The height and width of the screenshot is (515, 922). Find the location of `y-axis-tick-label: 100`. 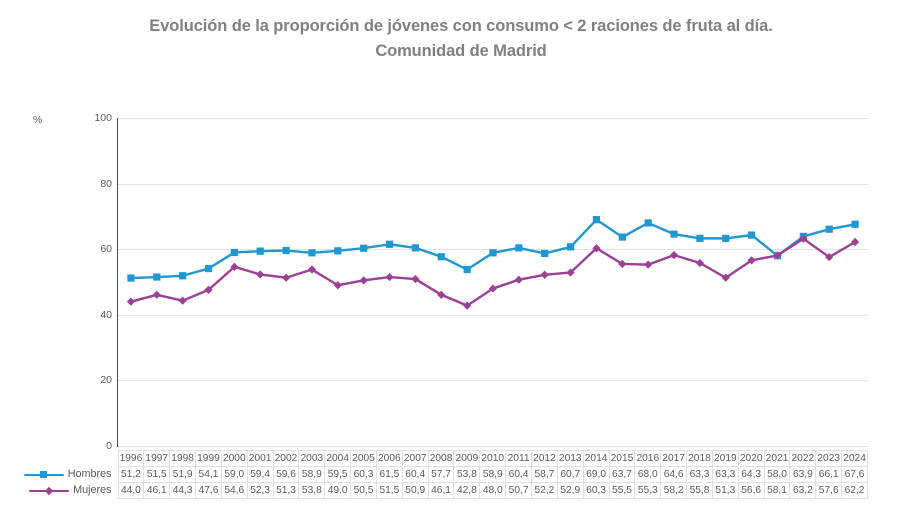

y-axis-tick-label: 100 is located at coordinates (103, 118).